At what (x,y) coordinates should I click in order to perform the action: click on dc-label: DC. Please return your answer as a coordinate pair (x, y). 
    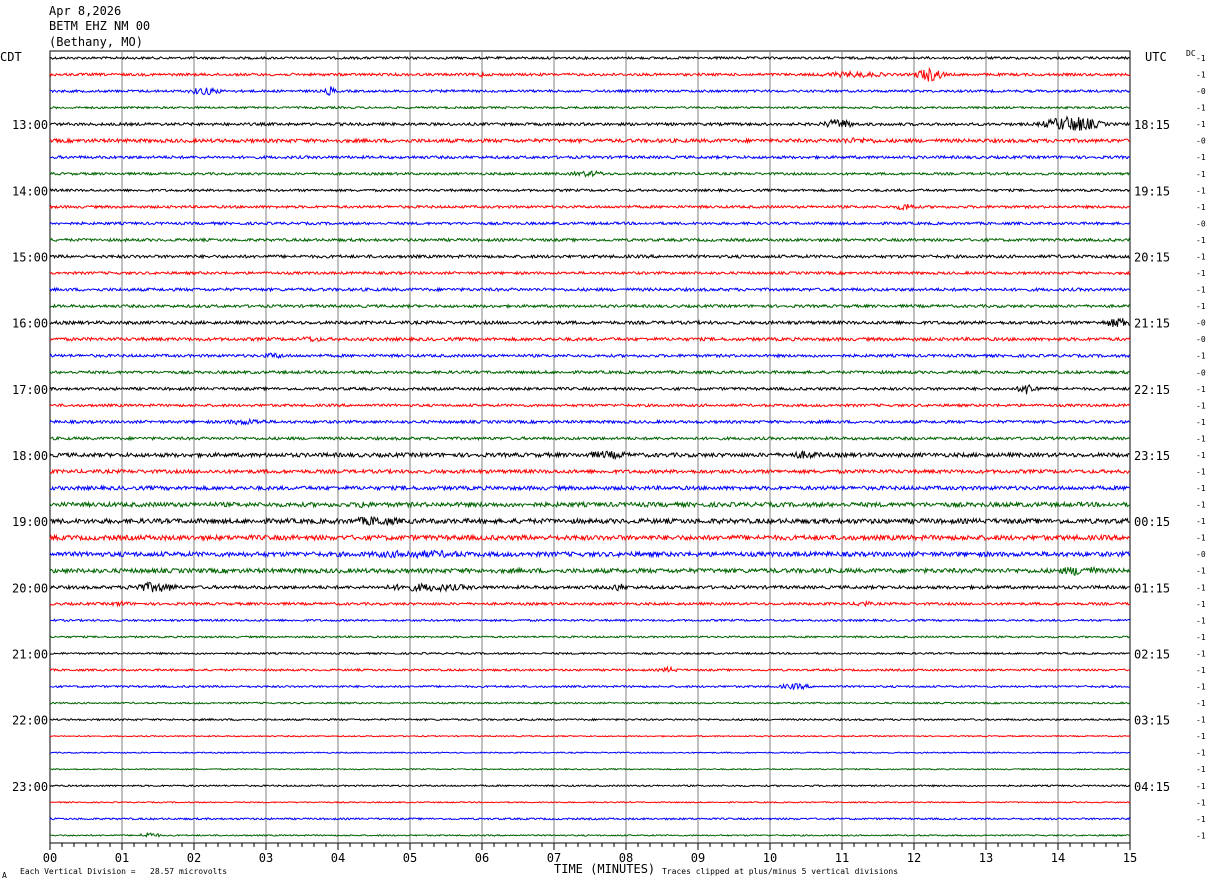
    Looking at the image, I should click on (1191, 53).